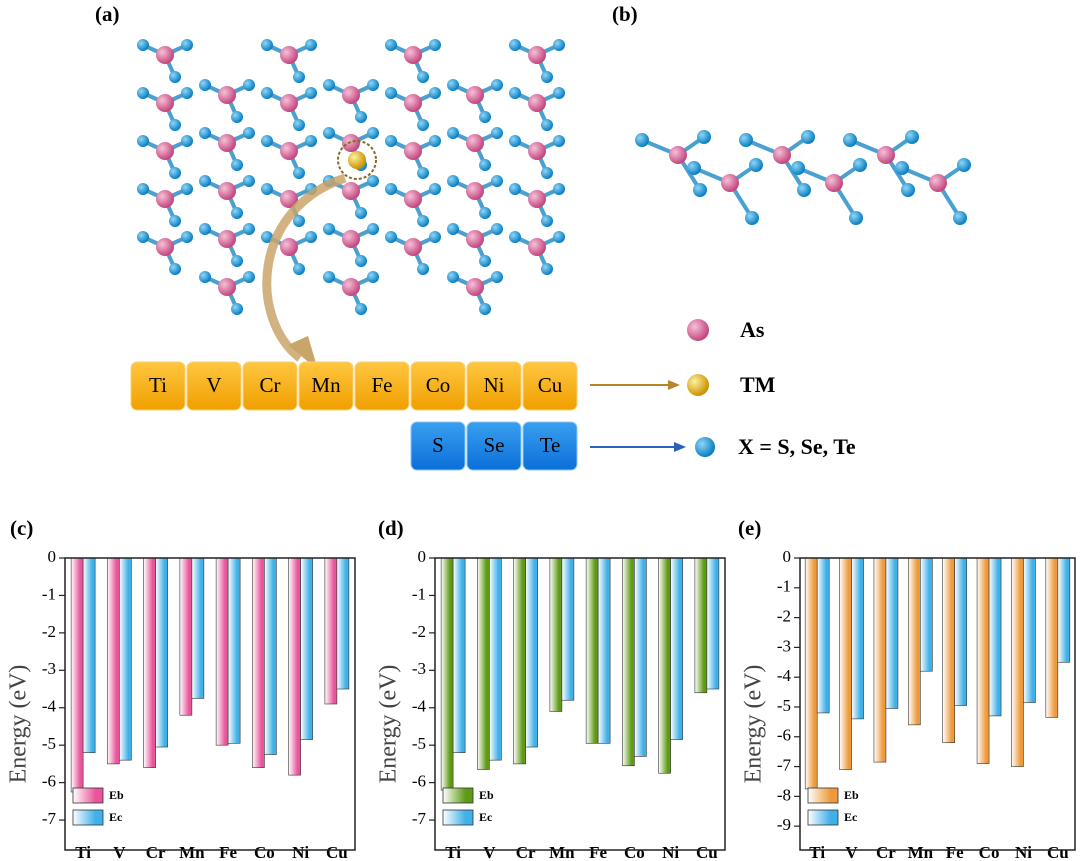 Image resolution: width=1080 pixels, height=861 pixels. Describe the element at coordinates (107, 14) in the screenshot. I see `panel-label: (a)` at that location.